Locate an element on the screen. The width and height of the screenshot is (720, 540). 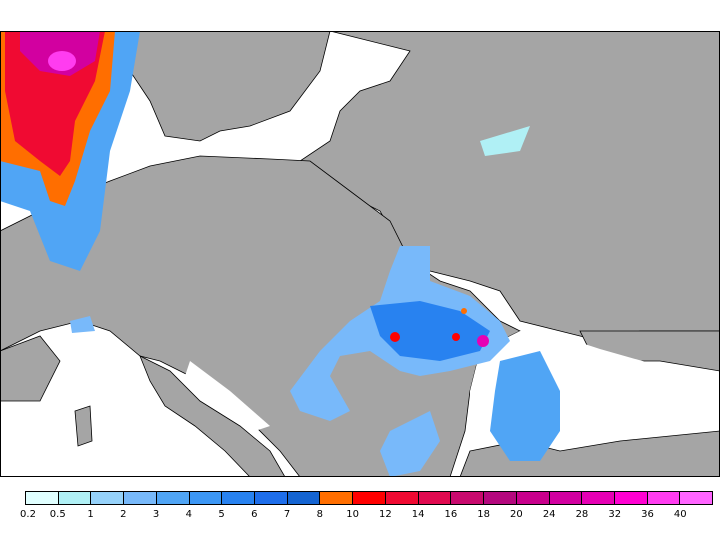
legend-label: 24 is located at coordinates (549, 514).